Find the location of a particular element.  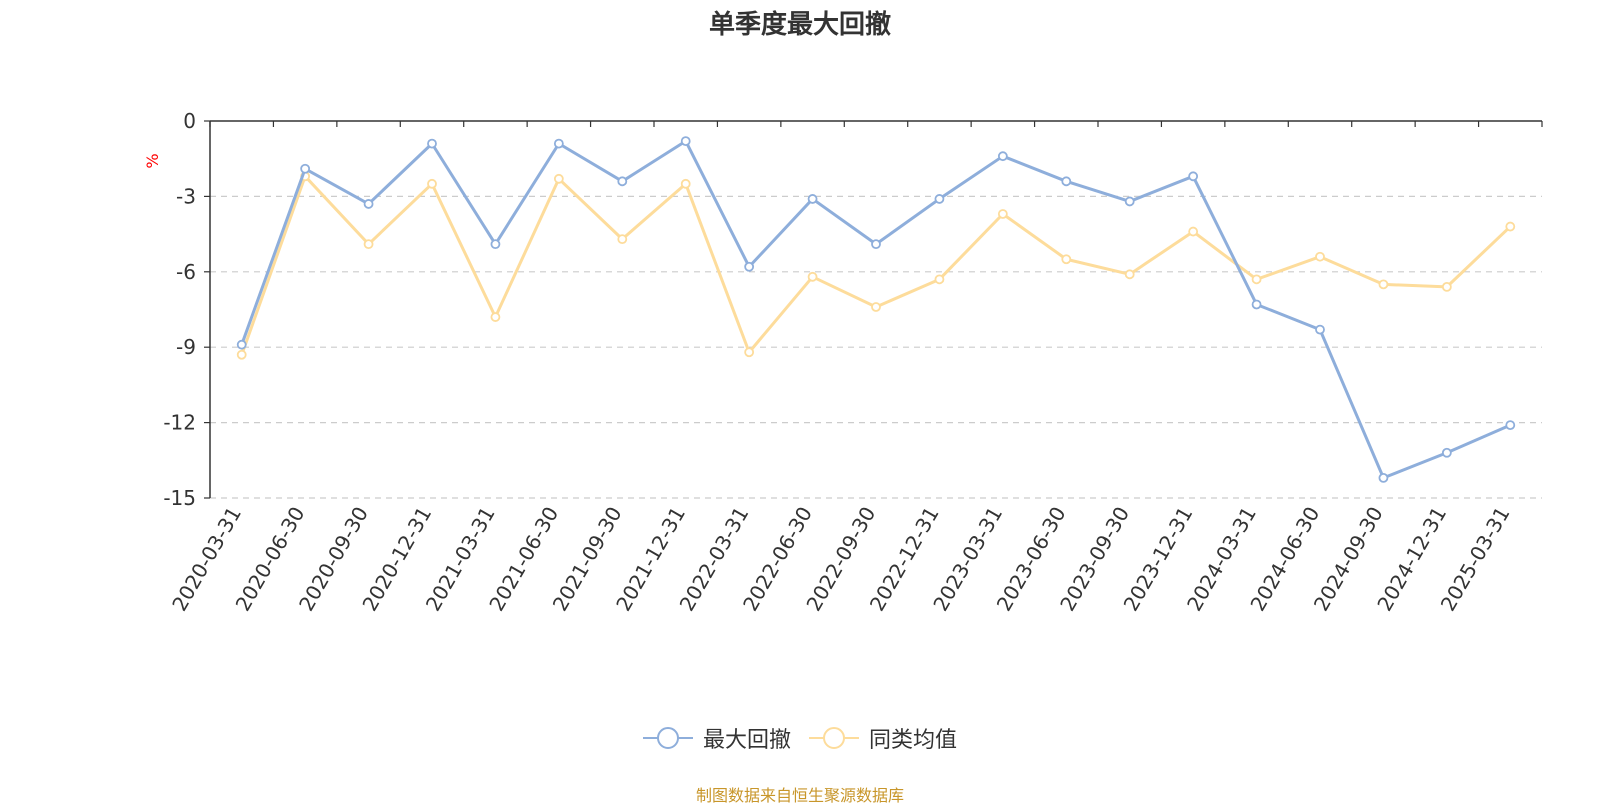

legend-item-max-drawdown: 最大回撤 is located at coordinates (716, 738).